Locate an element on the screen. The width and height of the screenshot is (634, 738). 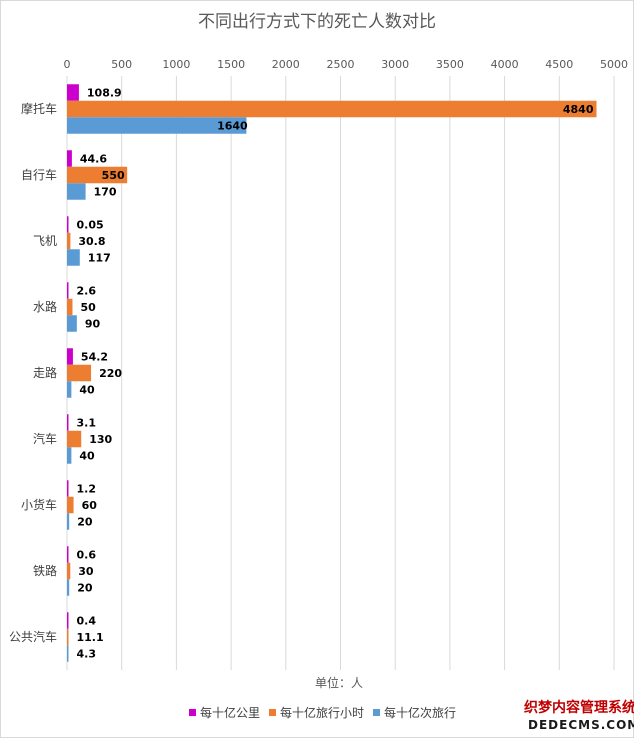
category-label: 铁路 is located at coordinates (45, 570).